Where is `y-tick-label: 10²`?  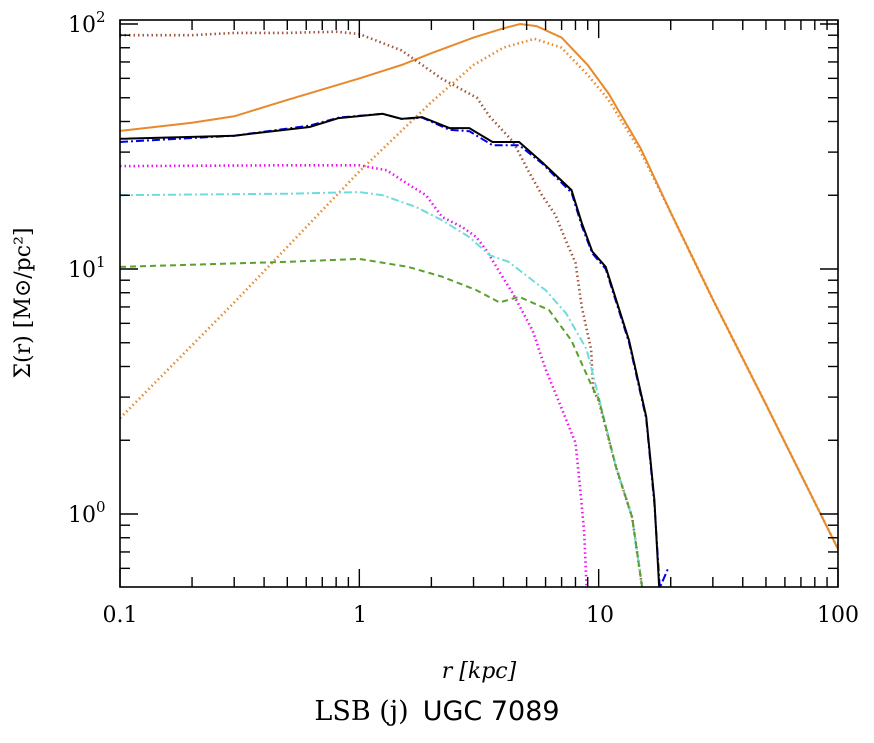 y-tick-label: 10² is located at coordinates (87, 23).